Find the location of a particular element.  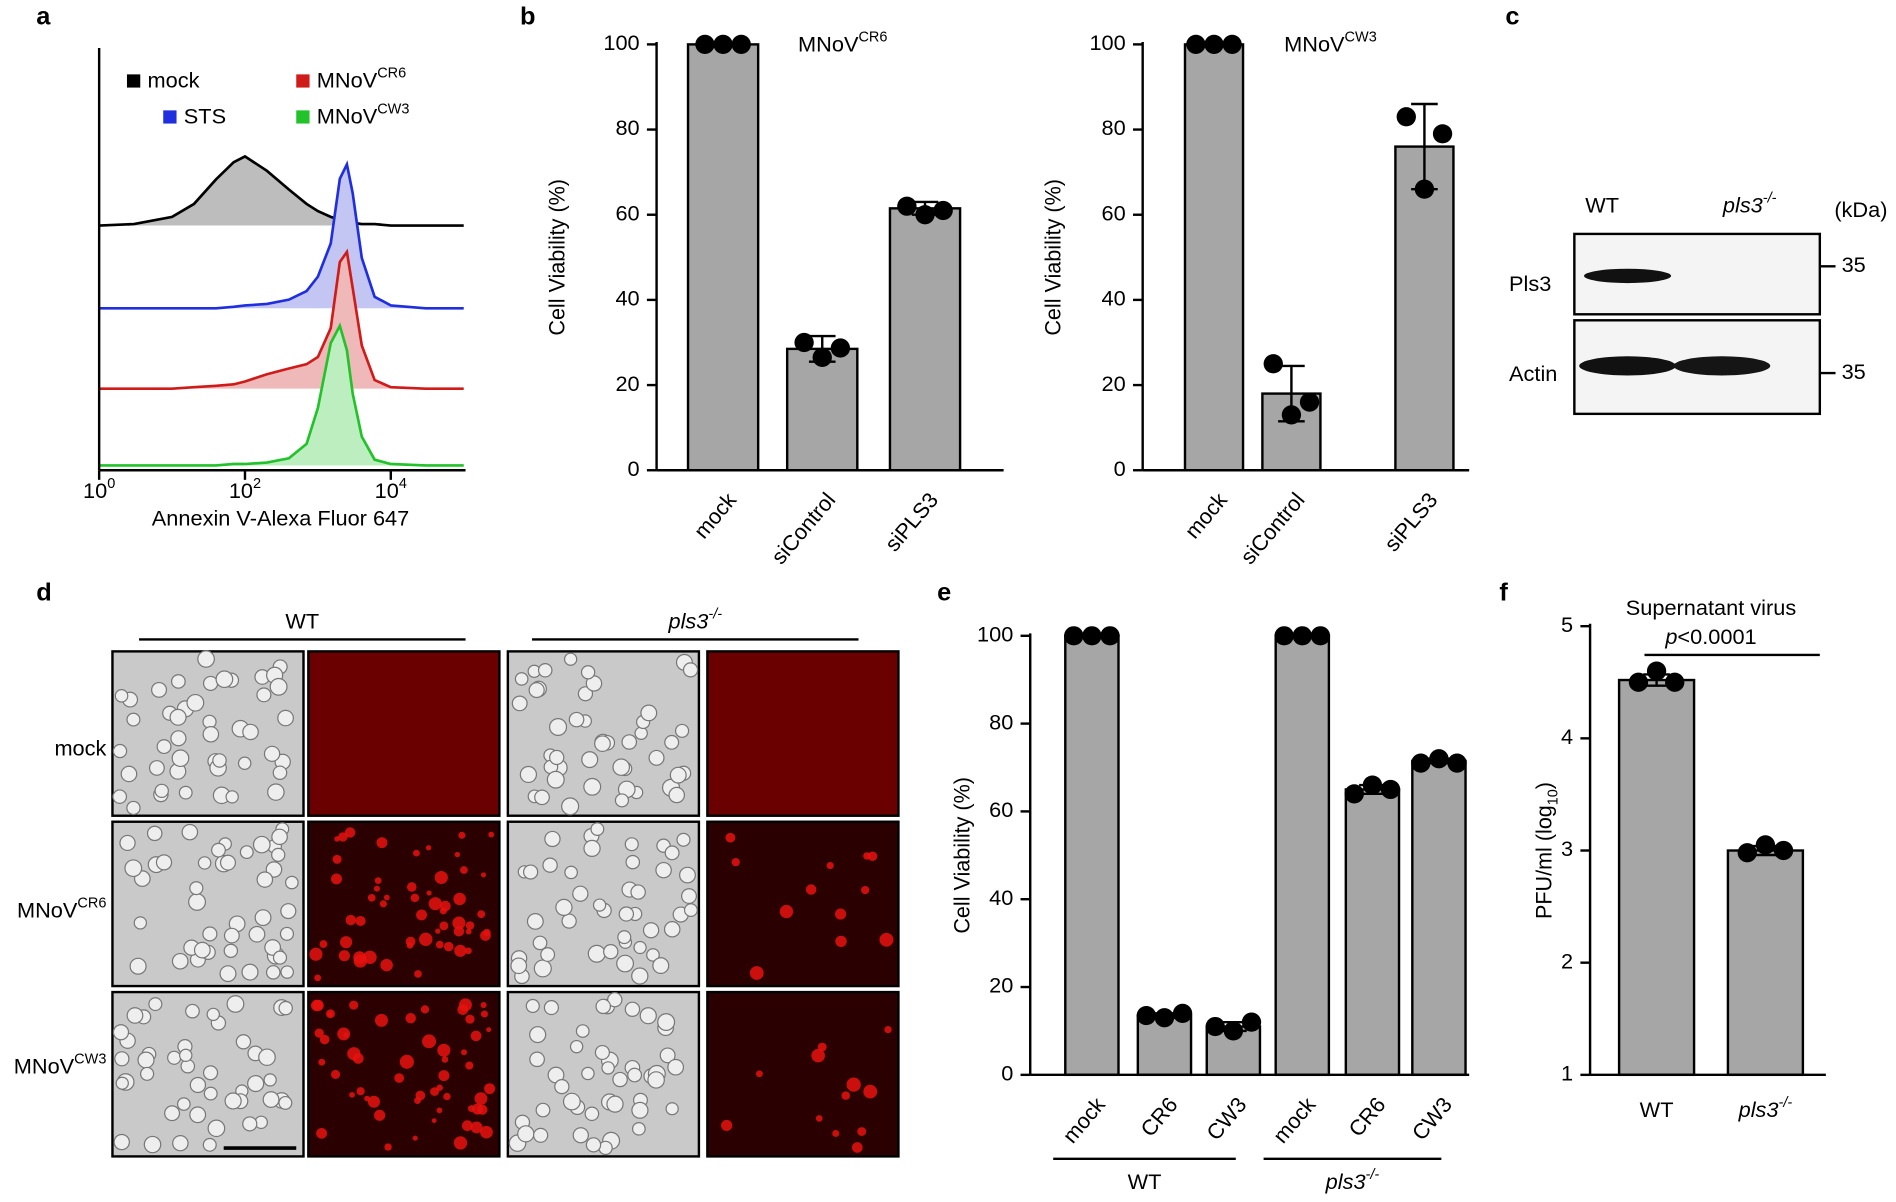

y-tick-label: 4 is located at coordinates (1567, 736).